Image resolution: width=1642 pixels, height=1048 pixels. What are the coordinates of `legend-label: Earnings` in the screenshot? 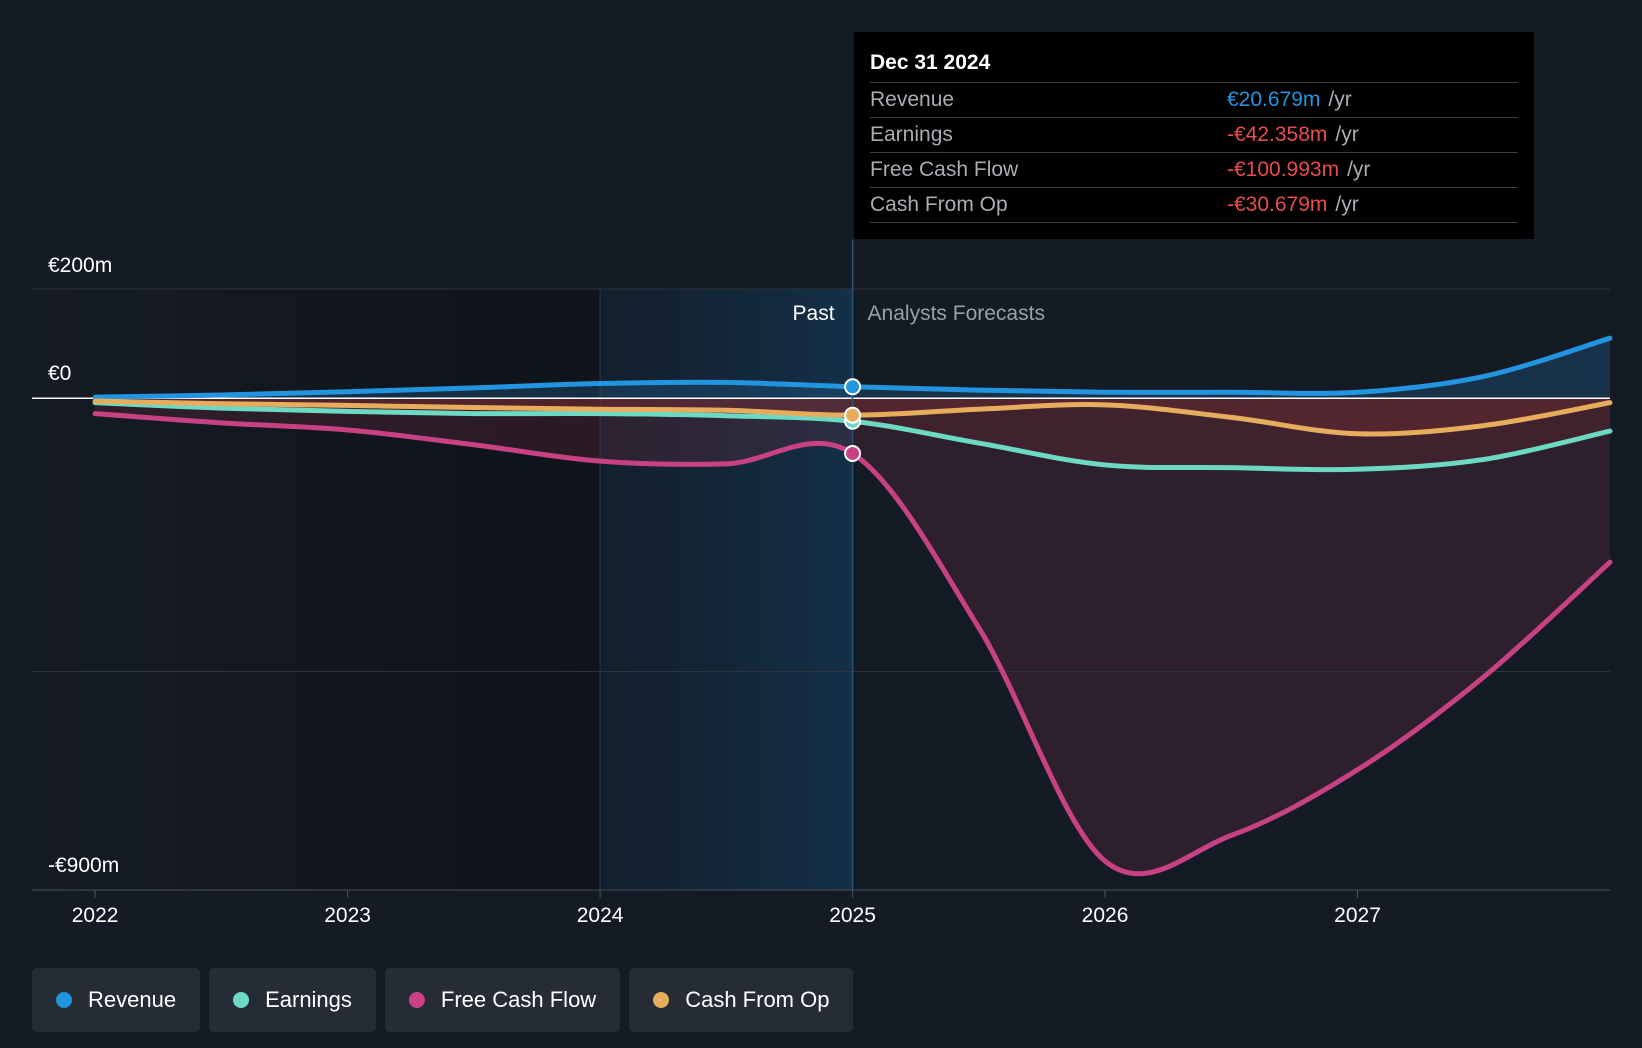 It's located at (308, 999).